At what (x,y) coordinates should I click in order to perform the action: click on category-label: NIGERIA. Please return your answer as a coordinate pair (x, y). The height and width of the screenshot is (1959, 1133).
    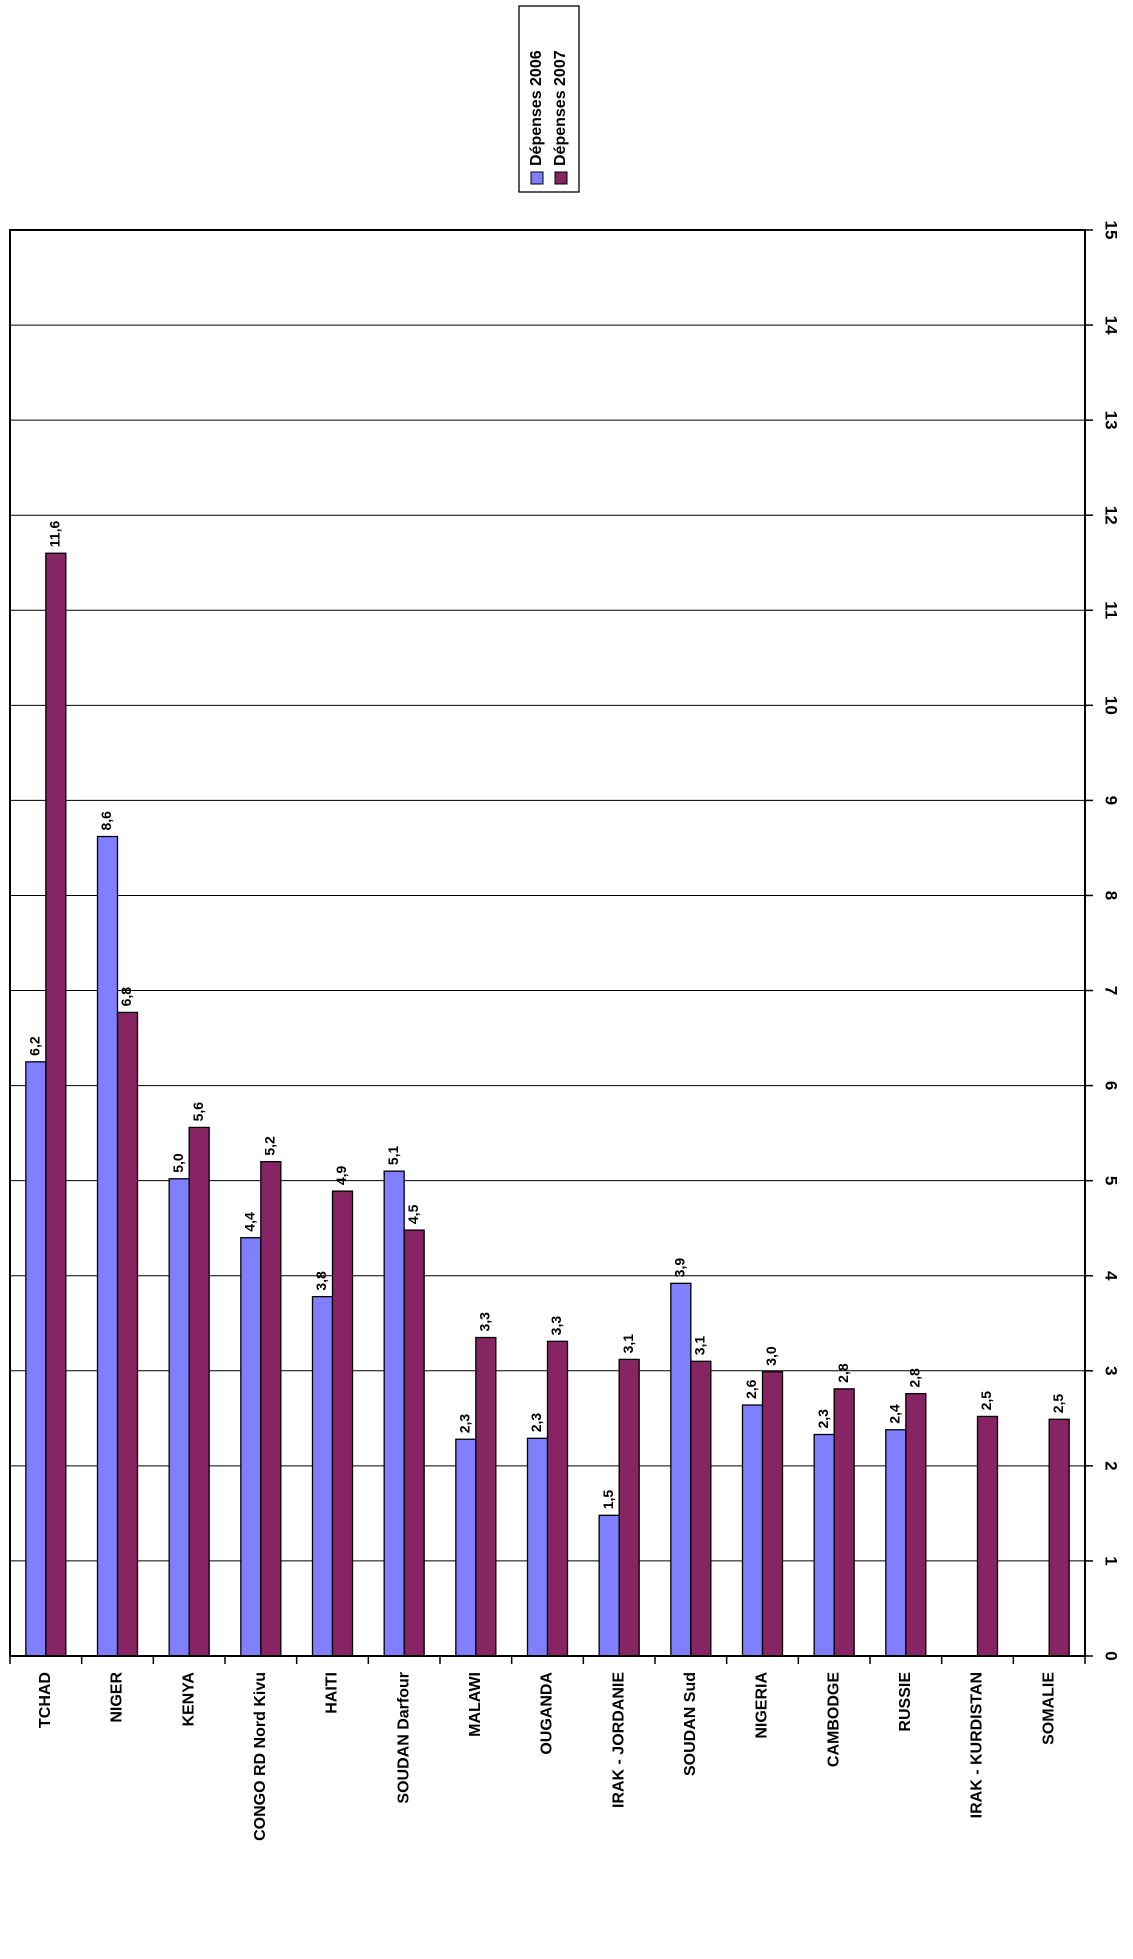
    Looking at the image, I should click on (762, 1705).